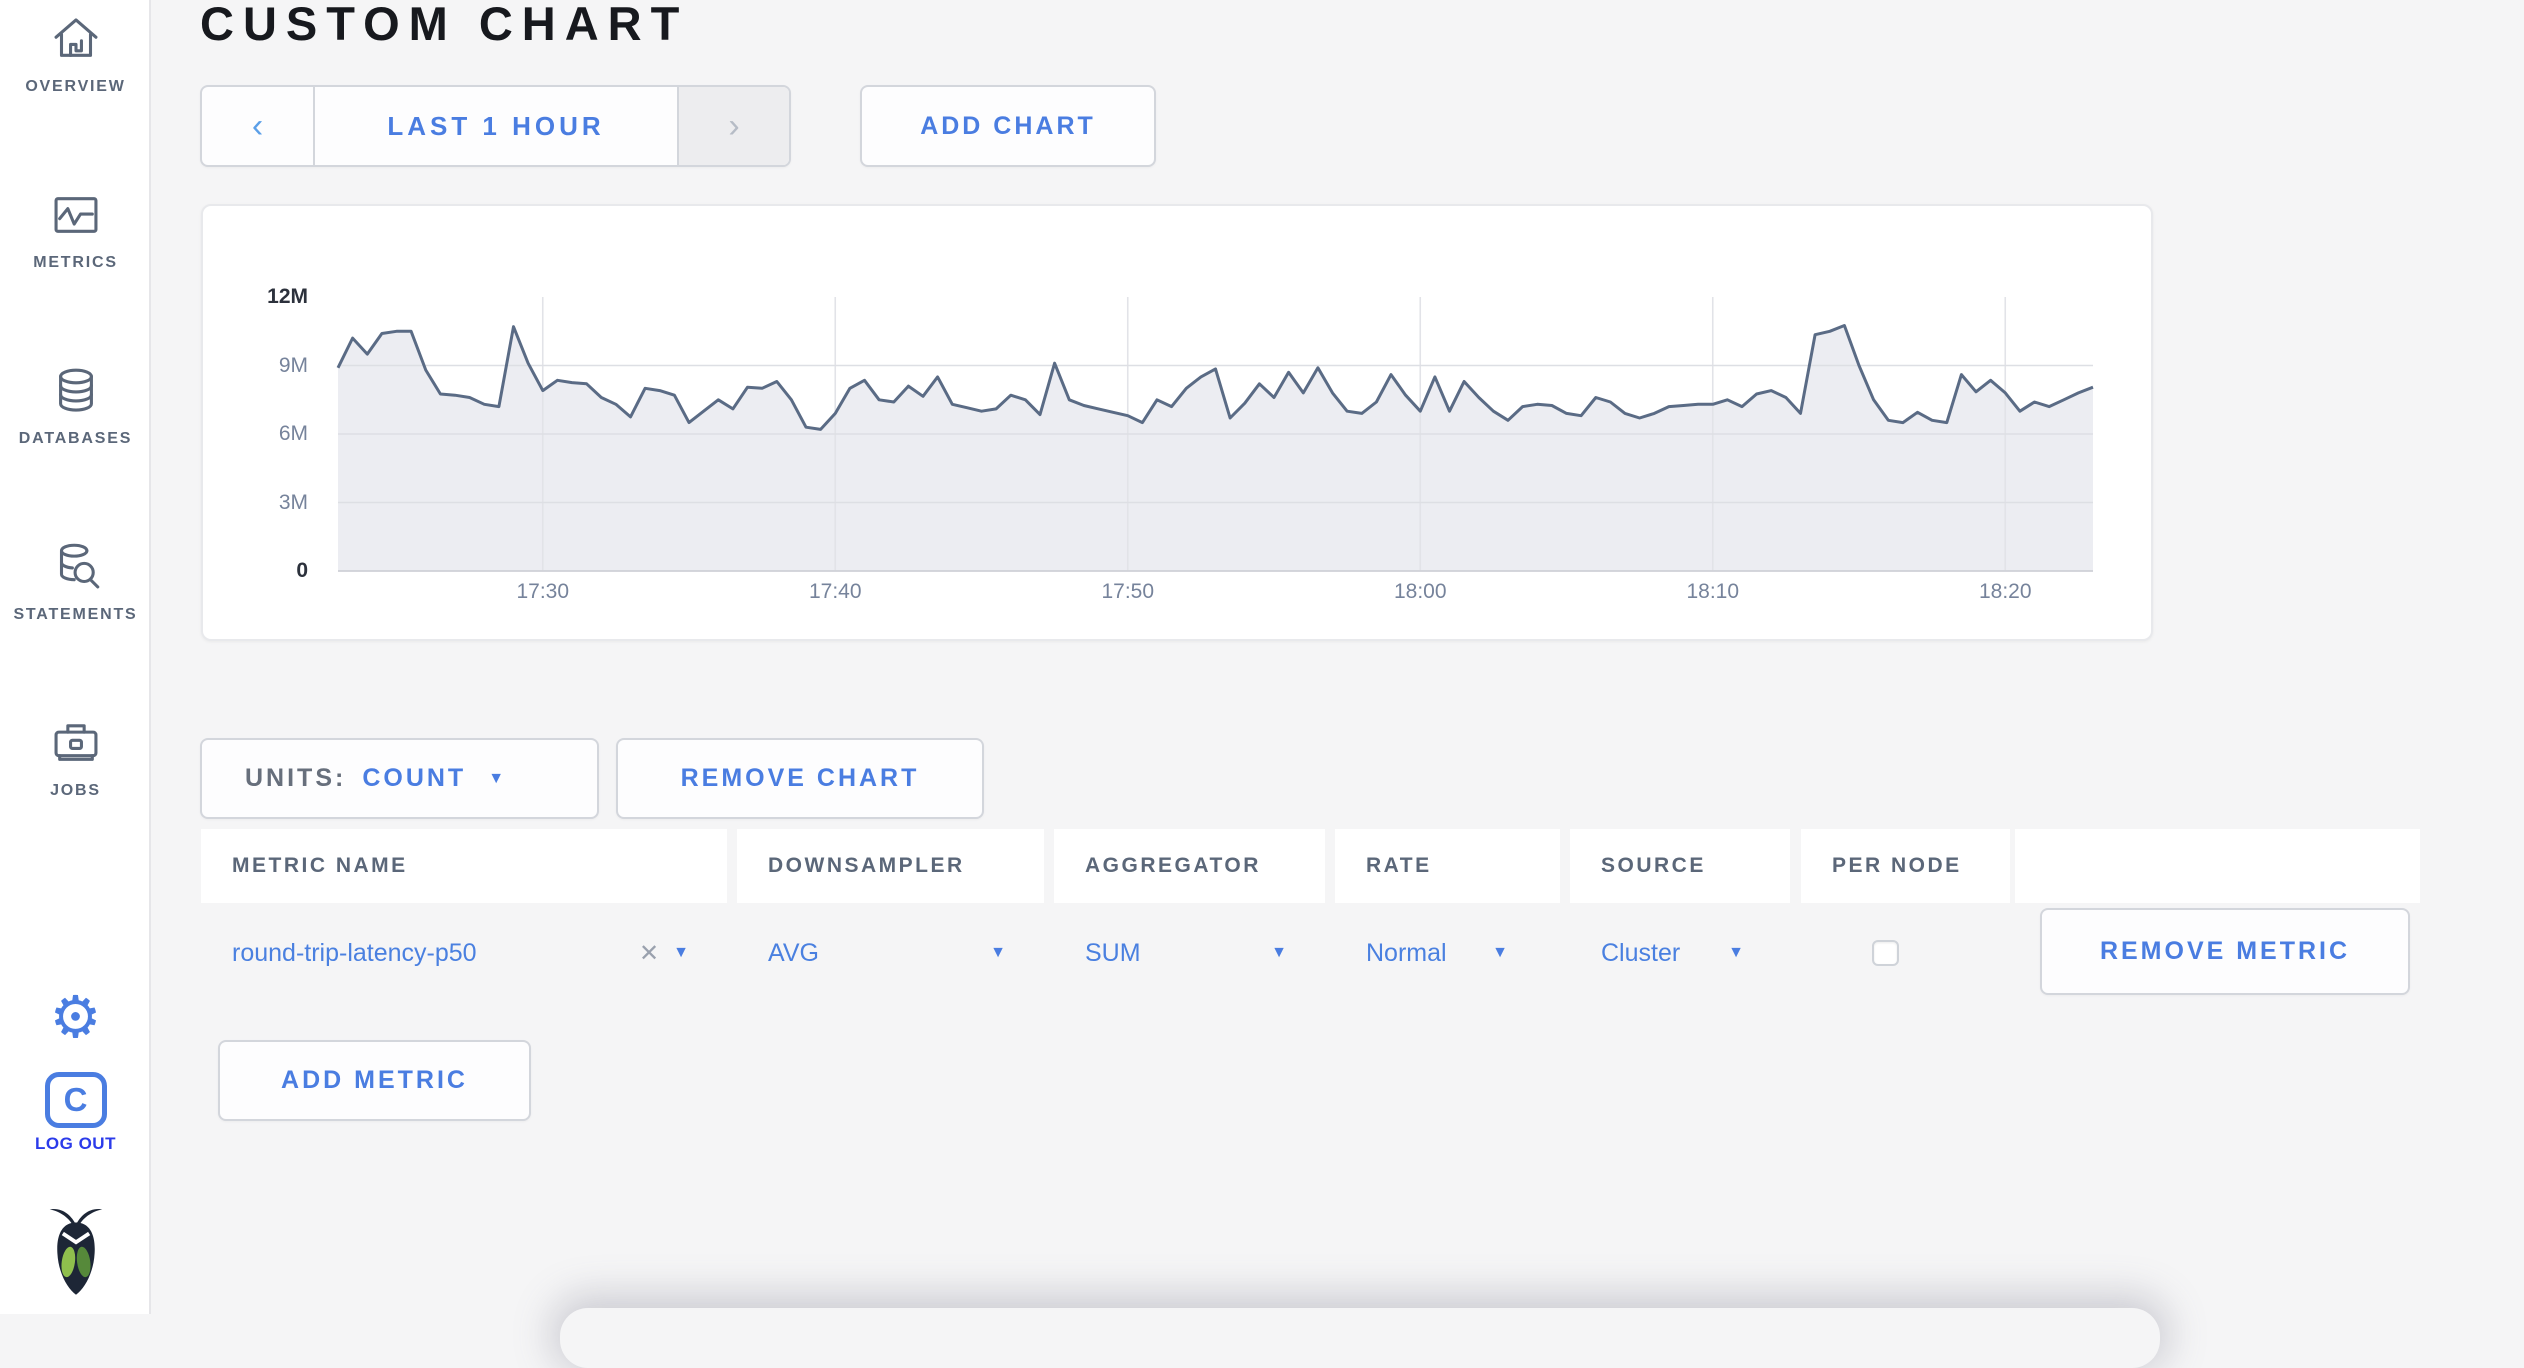 The image size is (2524, 1368). What do you see at coordinates (374, 1080) in the screenshot?
I see `add-metric-button: ADD METRIC` at bounding box center [374, 1080].